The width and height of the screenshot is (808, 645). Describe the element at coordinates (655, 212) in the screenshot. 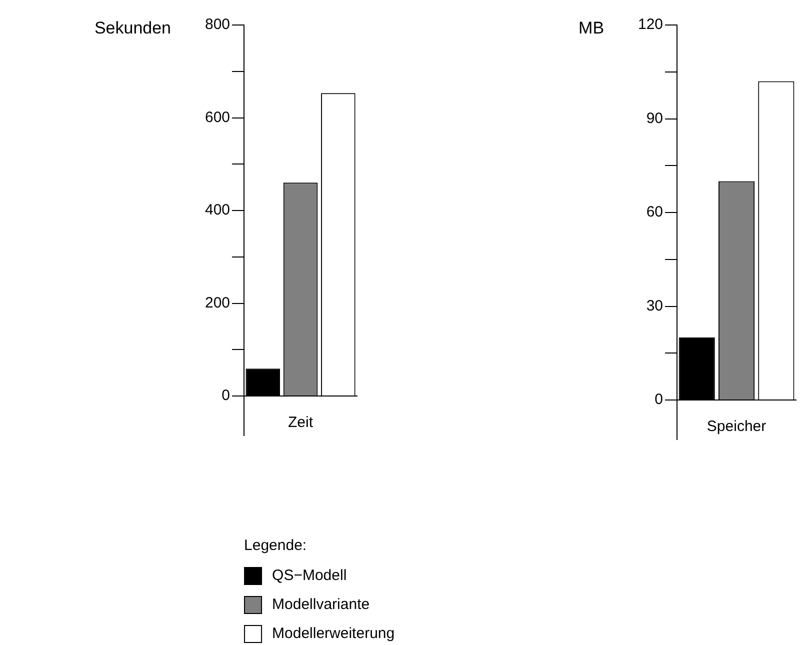

I see `y-tick-label: 60` at that location.